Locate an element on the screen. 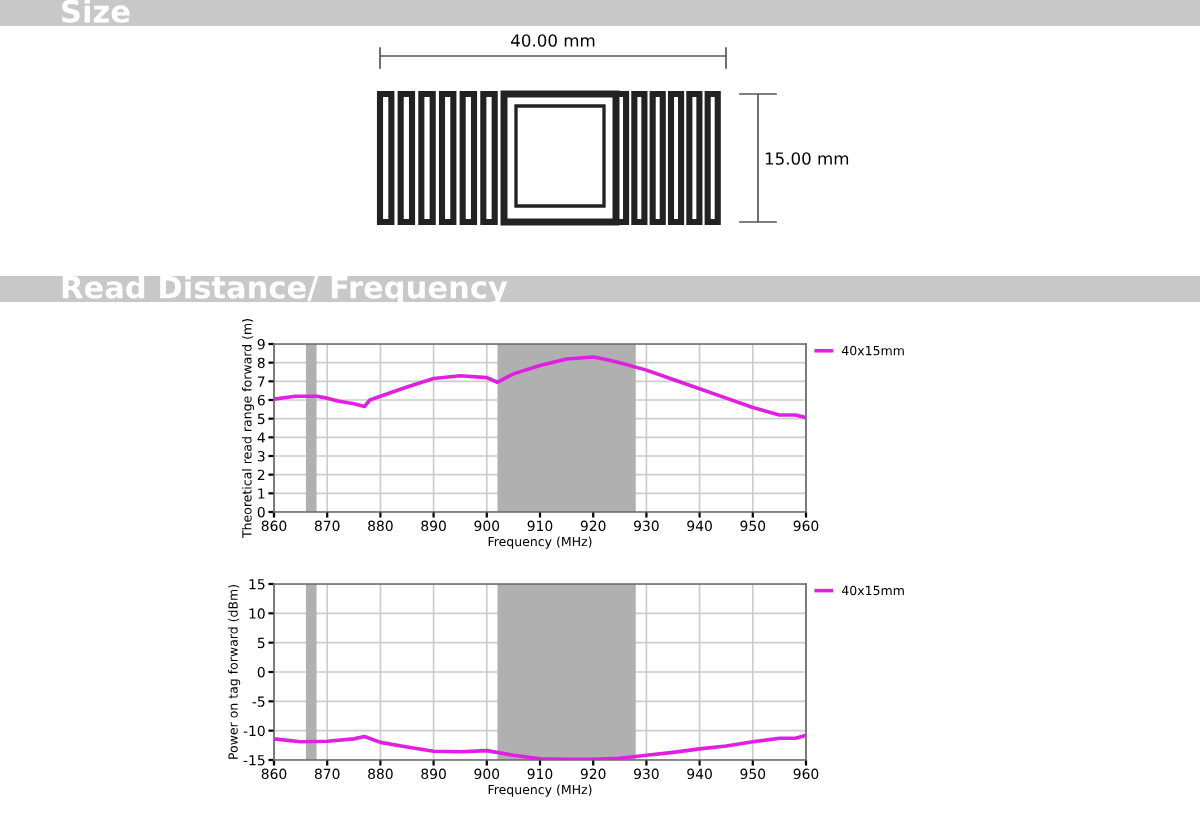 The height and width of the screenshot is (818, 1200). line-series is located at coordinates (540, 387).